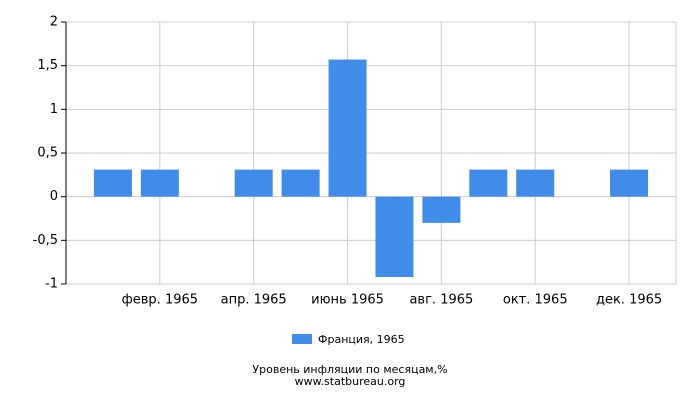 Image resolution: width=700 pixels, height=404 pixels. What do you see at coordinates (47, 153) in the screenshot?
I see `y-tick-label: 0,5` at bounding box center [47, 153].